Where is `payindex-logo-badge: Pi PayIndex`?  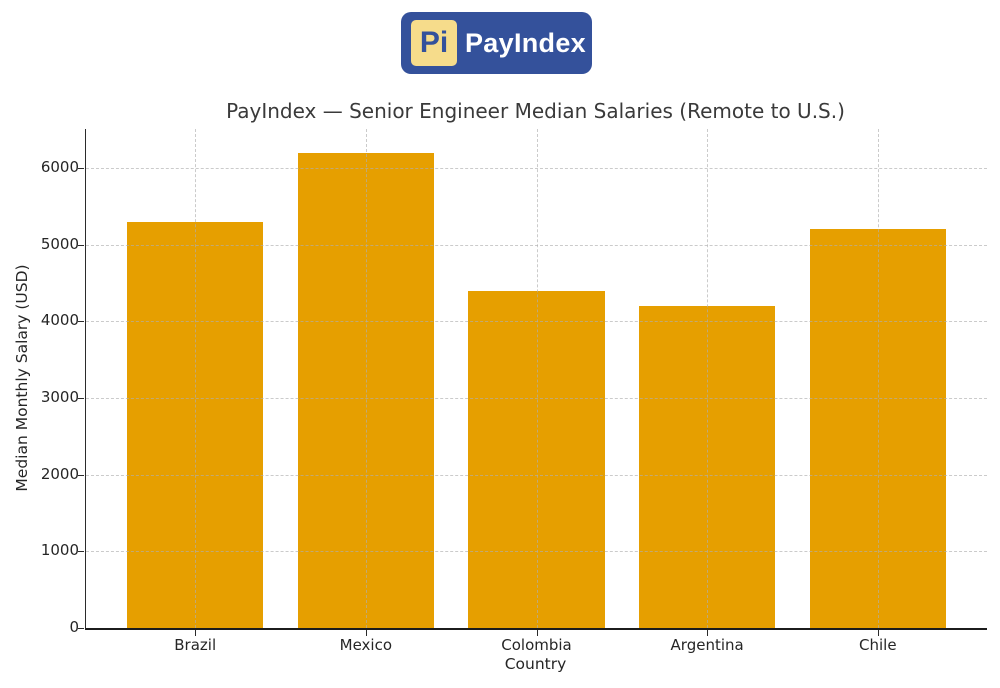 payindex-logo-badge: Pi PayIndex is located at coordinates (496, 43).